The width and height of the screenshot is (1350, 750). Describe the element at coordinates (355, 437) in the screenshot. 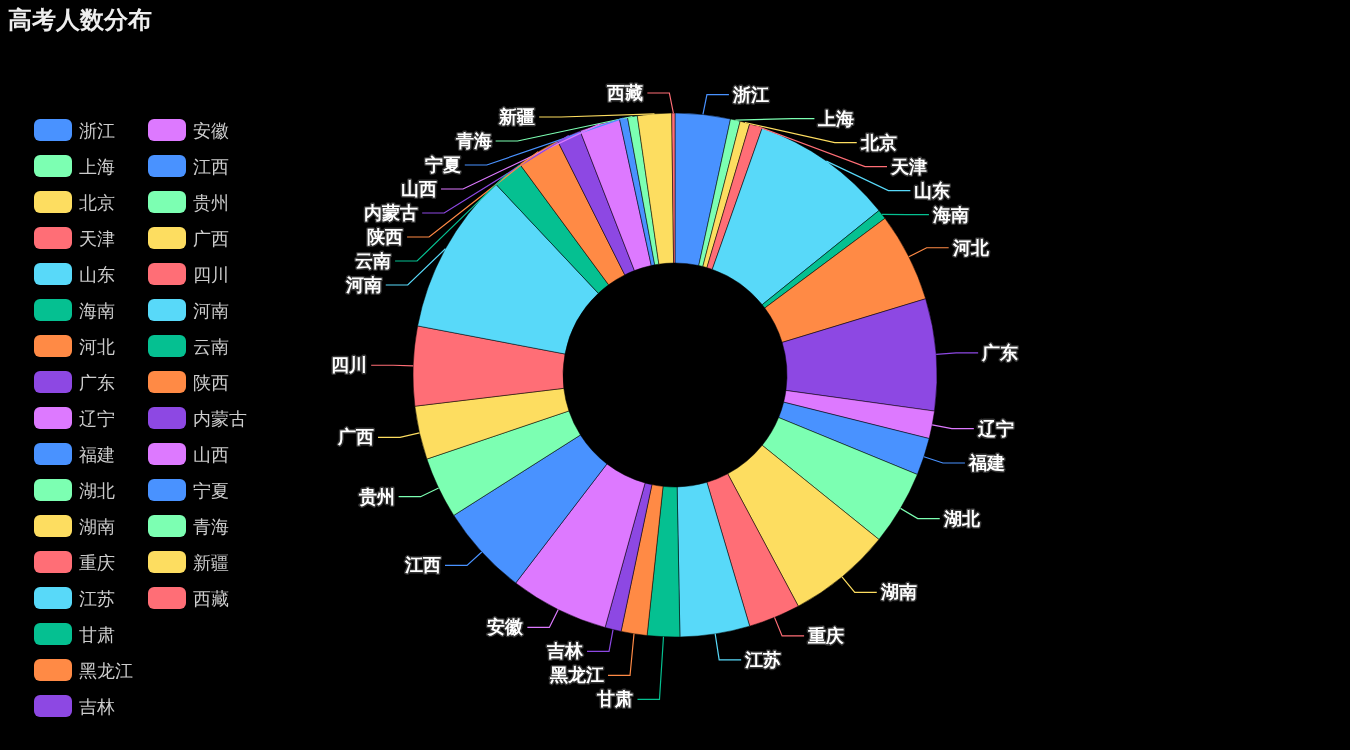

I see `slice-label: 广西` at that location.